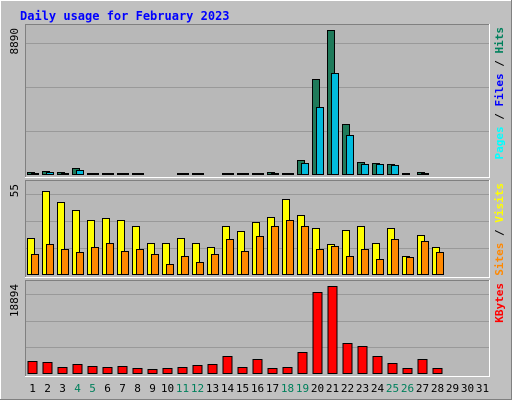  I want to click on x-tick-label: 5, so click(92, 388).